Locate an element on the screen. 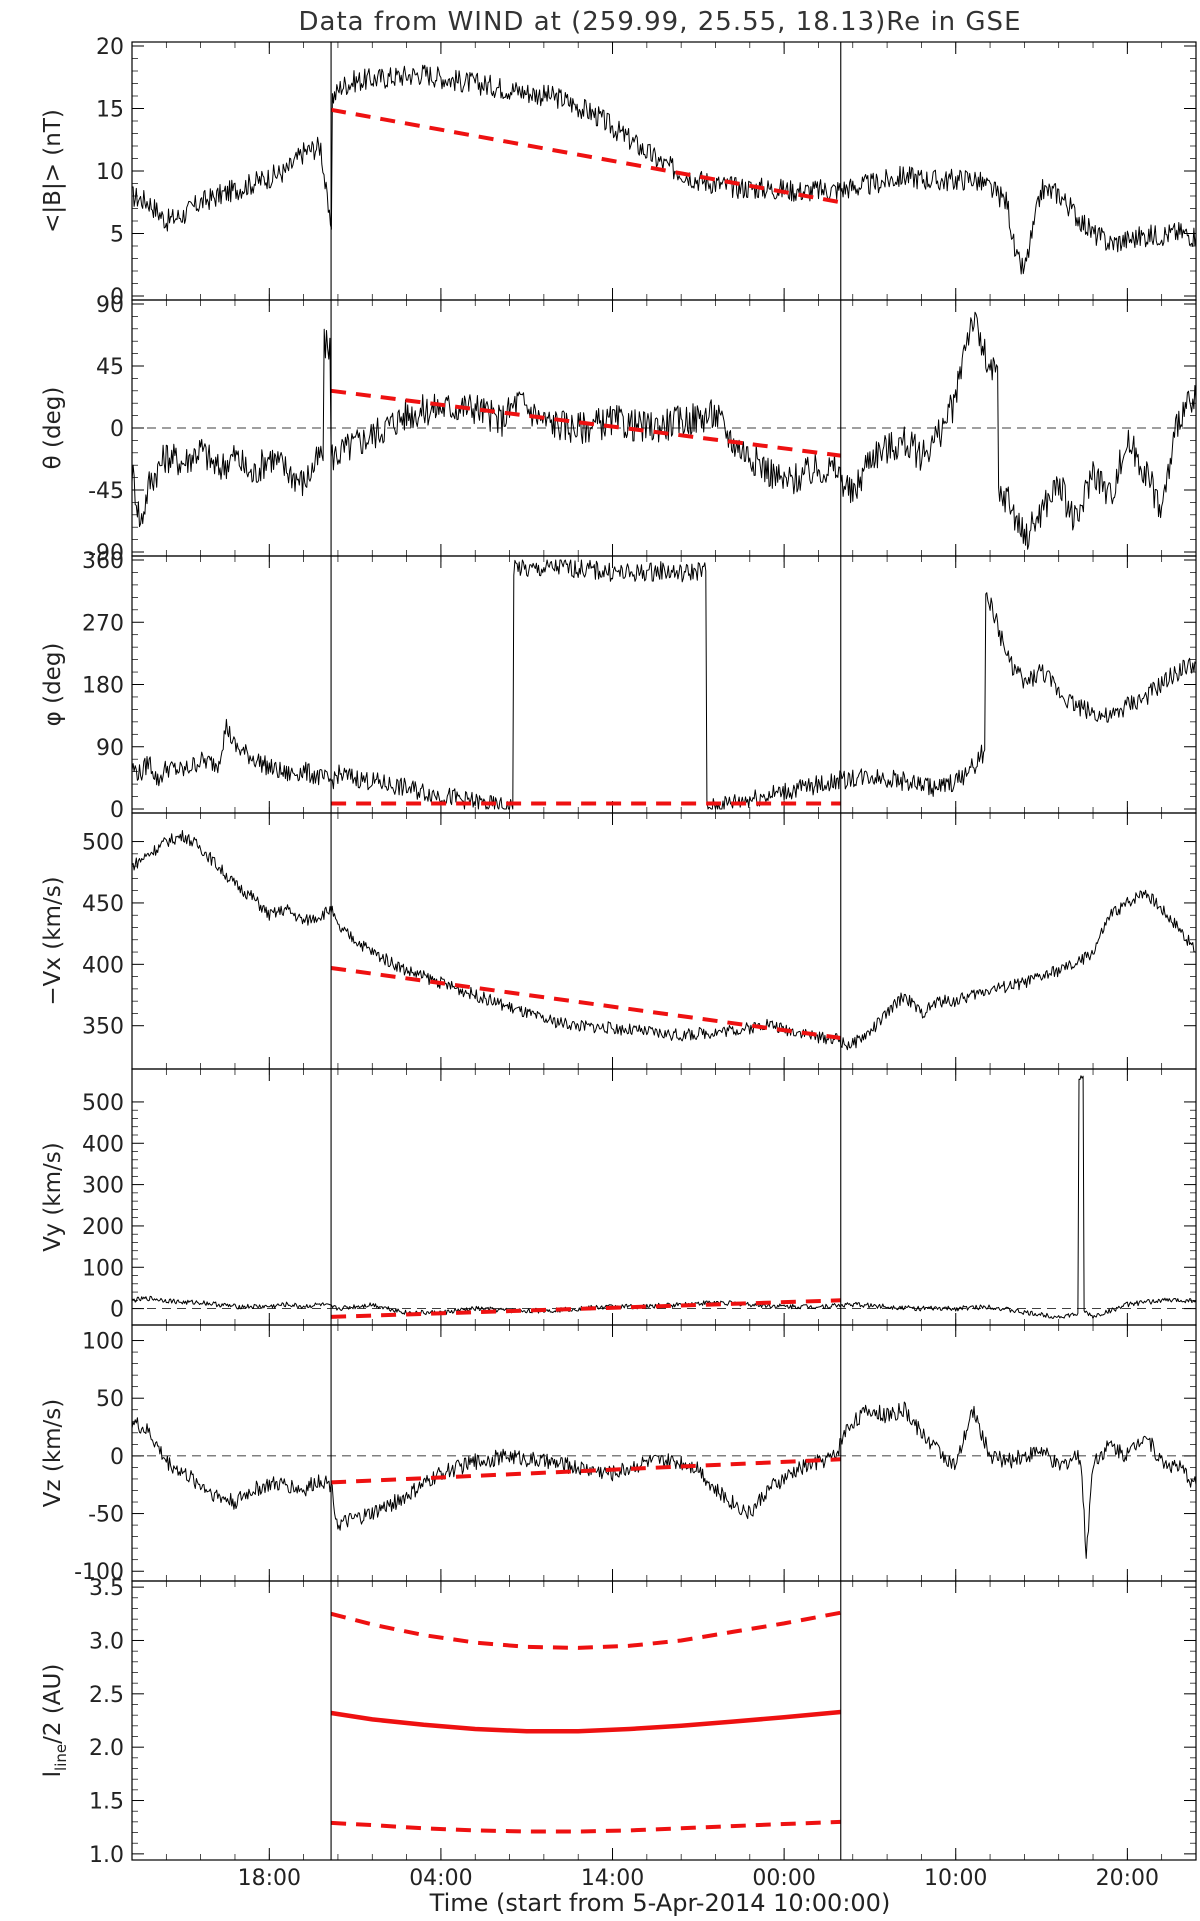  y-tick-label: -45 is located at coordinates (106, 491).